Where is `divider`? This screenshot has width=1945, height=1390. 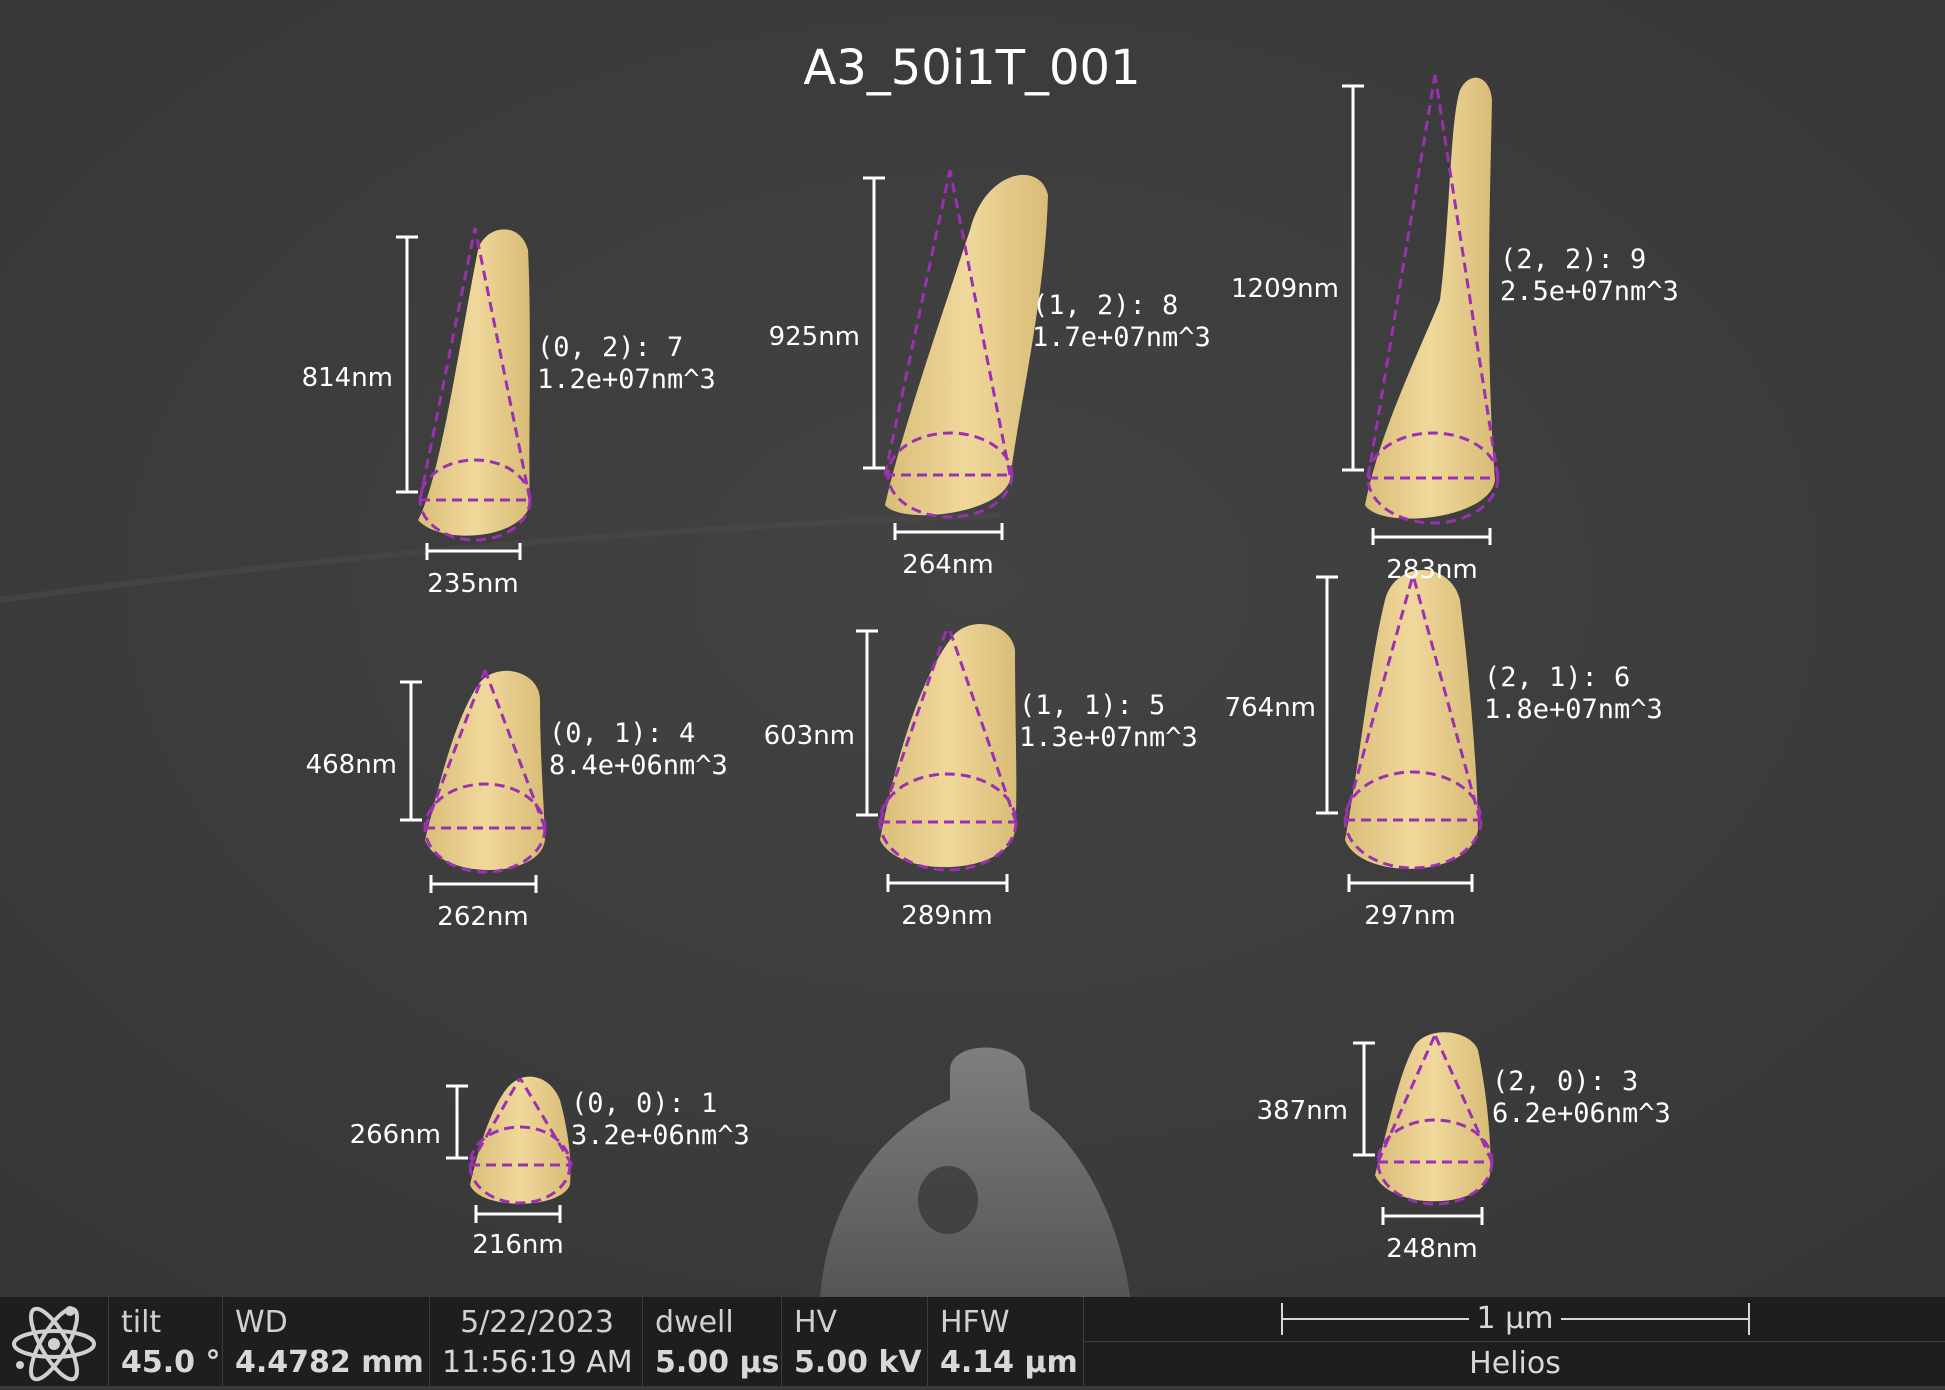
divider is located at coordinates (1514, 1341).